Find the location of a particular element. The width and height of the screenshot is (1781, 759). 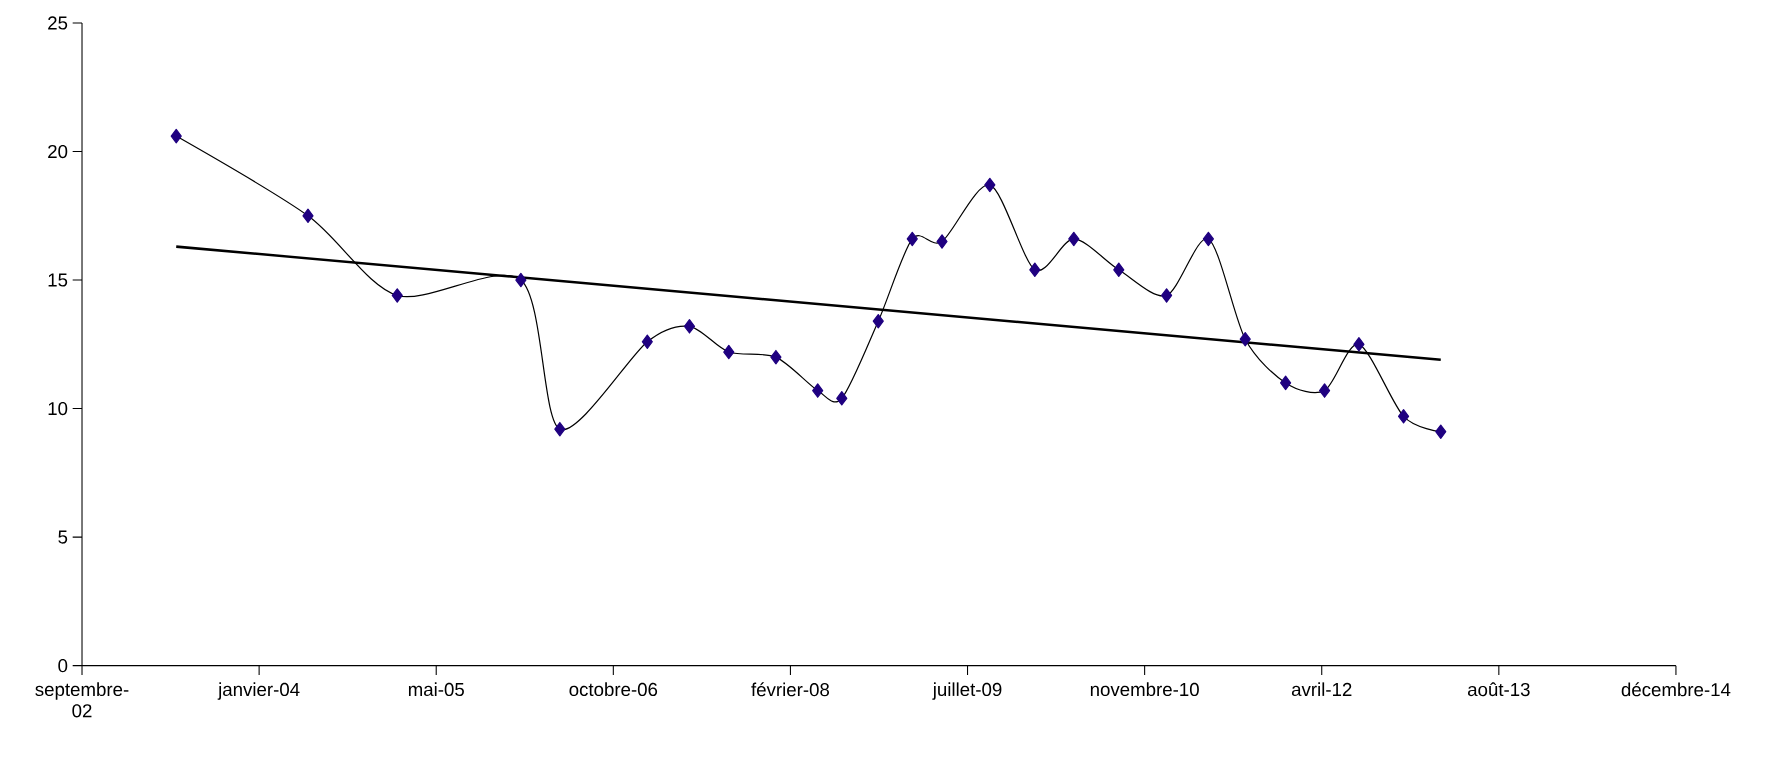

y-tick-label: 20 is located at coordinates (58, 151).